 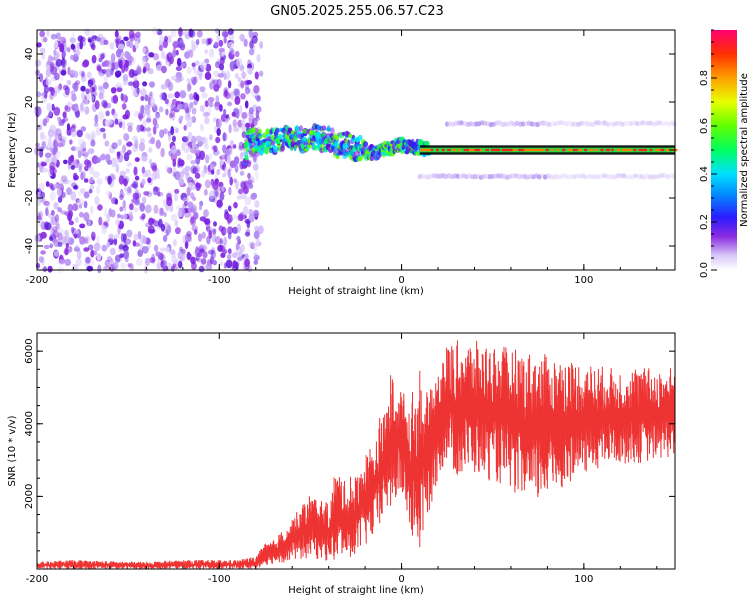 I want to click on snr-x-tick-label: 100, so click(x=583, y=579).